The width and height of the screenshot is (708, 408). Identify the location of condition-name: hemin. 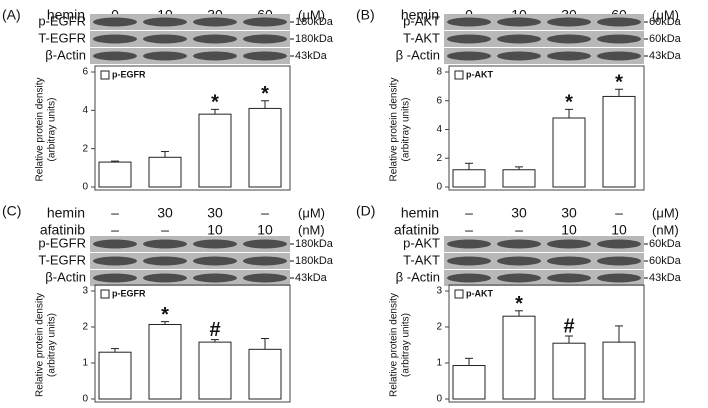
(66, 15).